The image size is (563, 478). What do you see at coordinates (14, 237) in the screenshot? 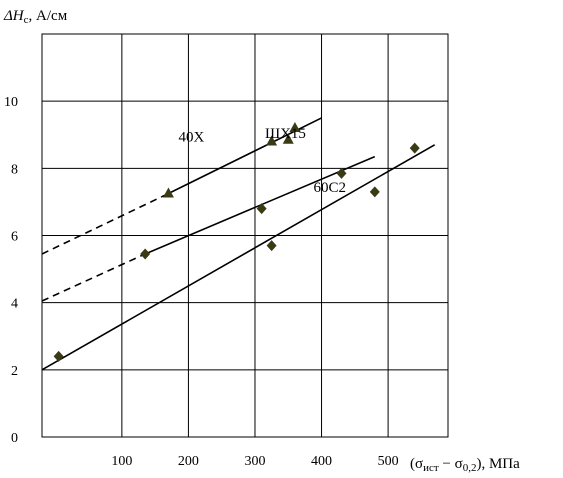
I see `y-tick-label: 6` at bounding box center [14, 237].